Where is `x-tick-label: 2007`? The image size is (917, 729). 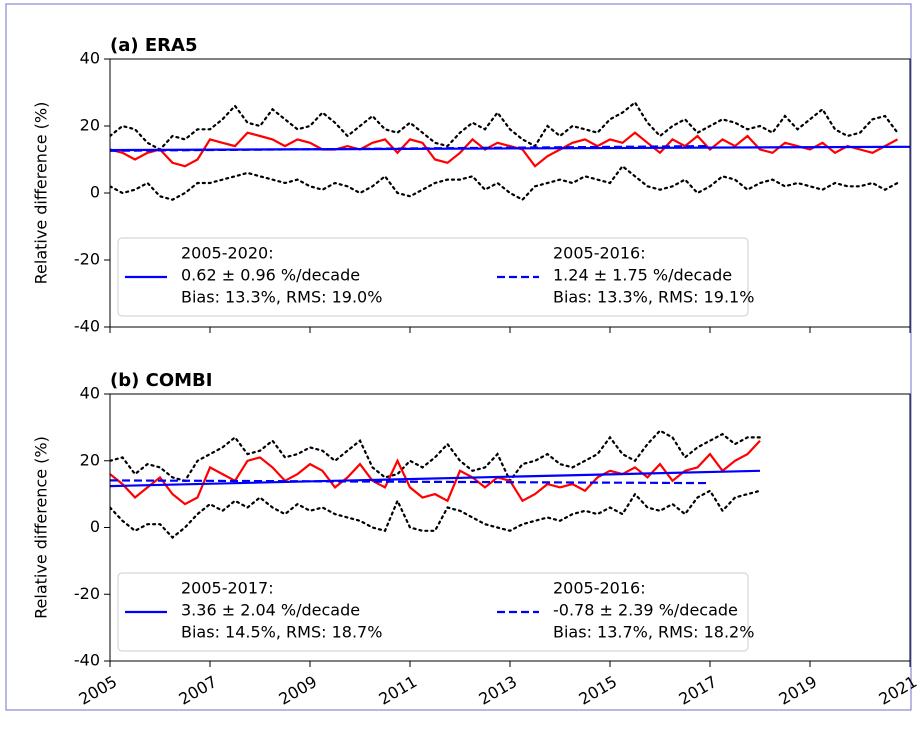 x-tick-label: 2007 is located at coordinates (197, 690).